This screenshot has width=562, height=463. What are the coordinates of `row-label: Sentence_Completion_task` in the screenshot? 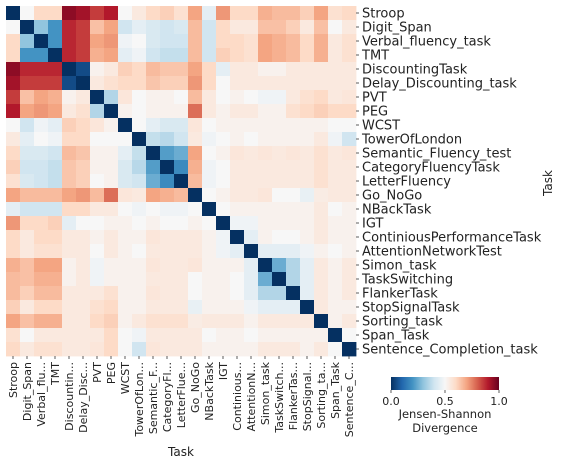 It's located at (450, 350).